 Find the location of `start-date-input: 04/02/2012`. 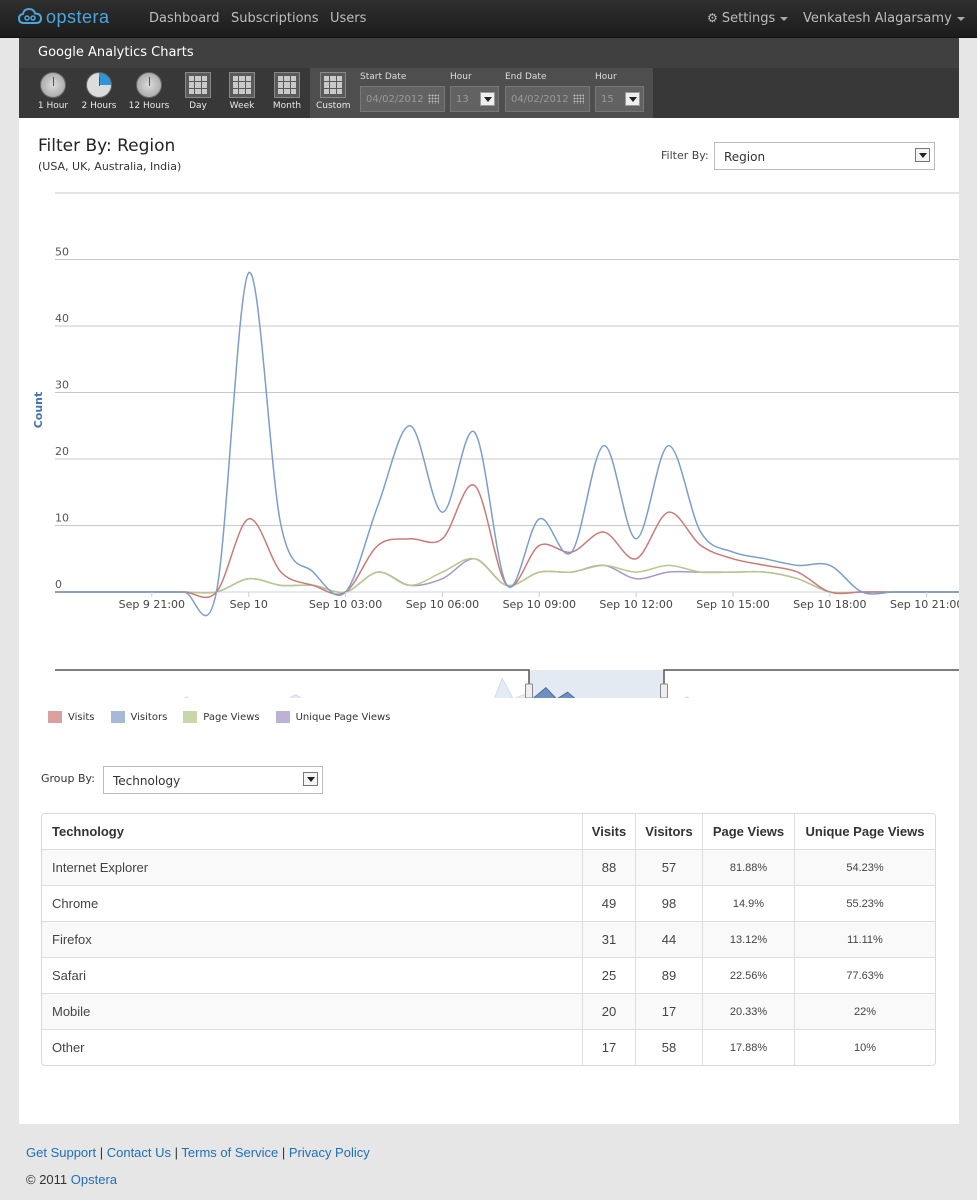

start-date-input: 04/02/2012 is located at coordinates (402, 99).